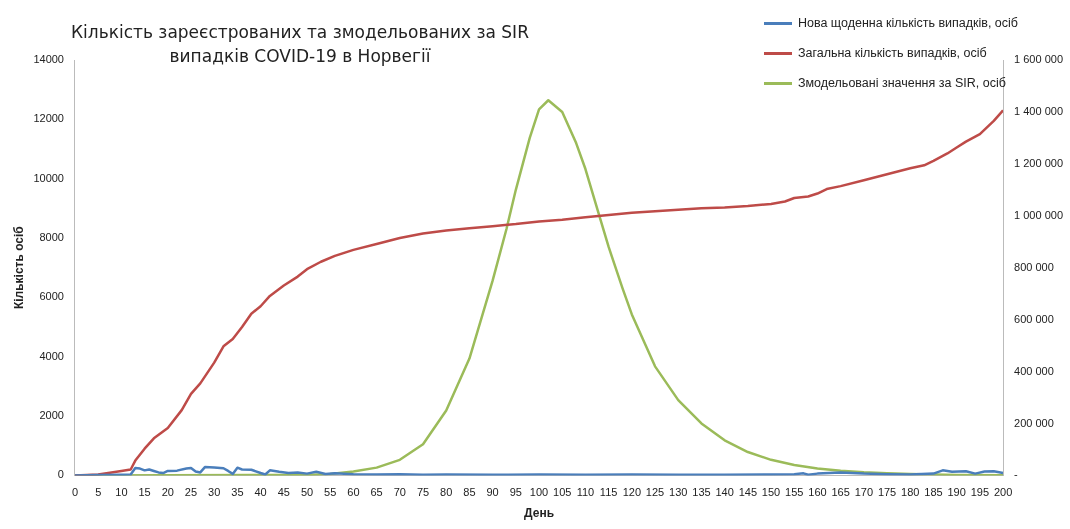 The height and width of the screenshot is (529, 1070). I want to click on x-tick-label: 100, so click(539, 492).